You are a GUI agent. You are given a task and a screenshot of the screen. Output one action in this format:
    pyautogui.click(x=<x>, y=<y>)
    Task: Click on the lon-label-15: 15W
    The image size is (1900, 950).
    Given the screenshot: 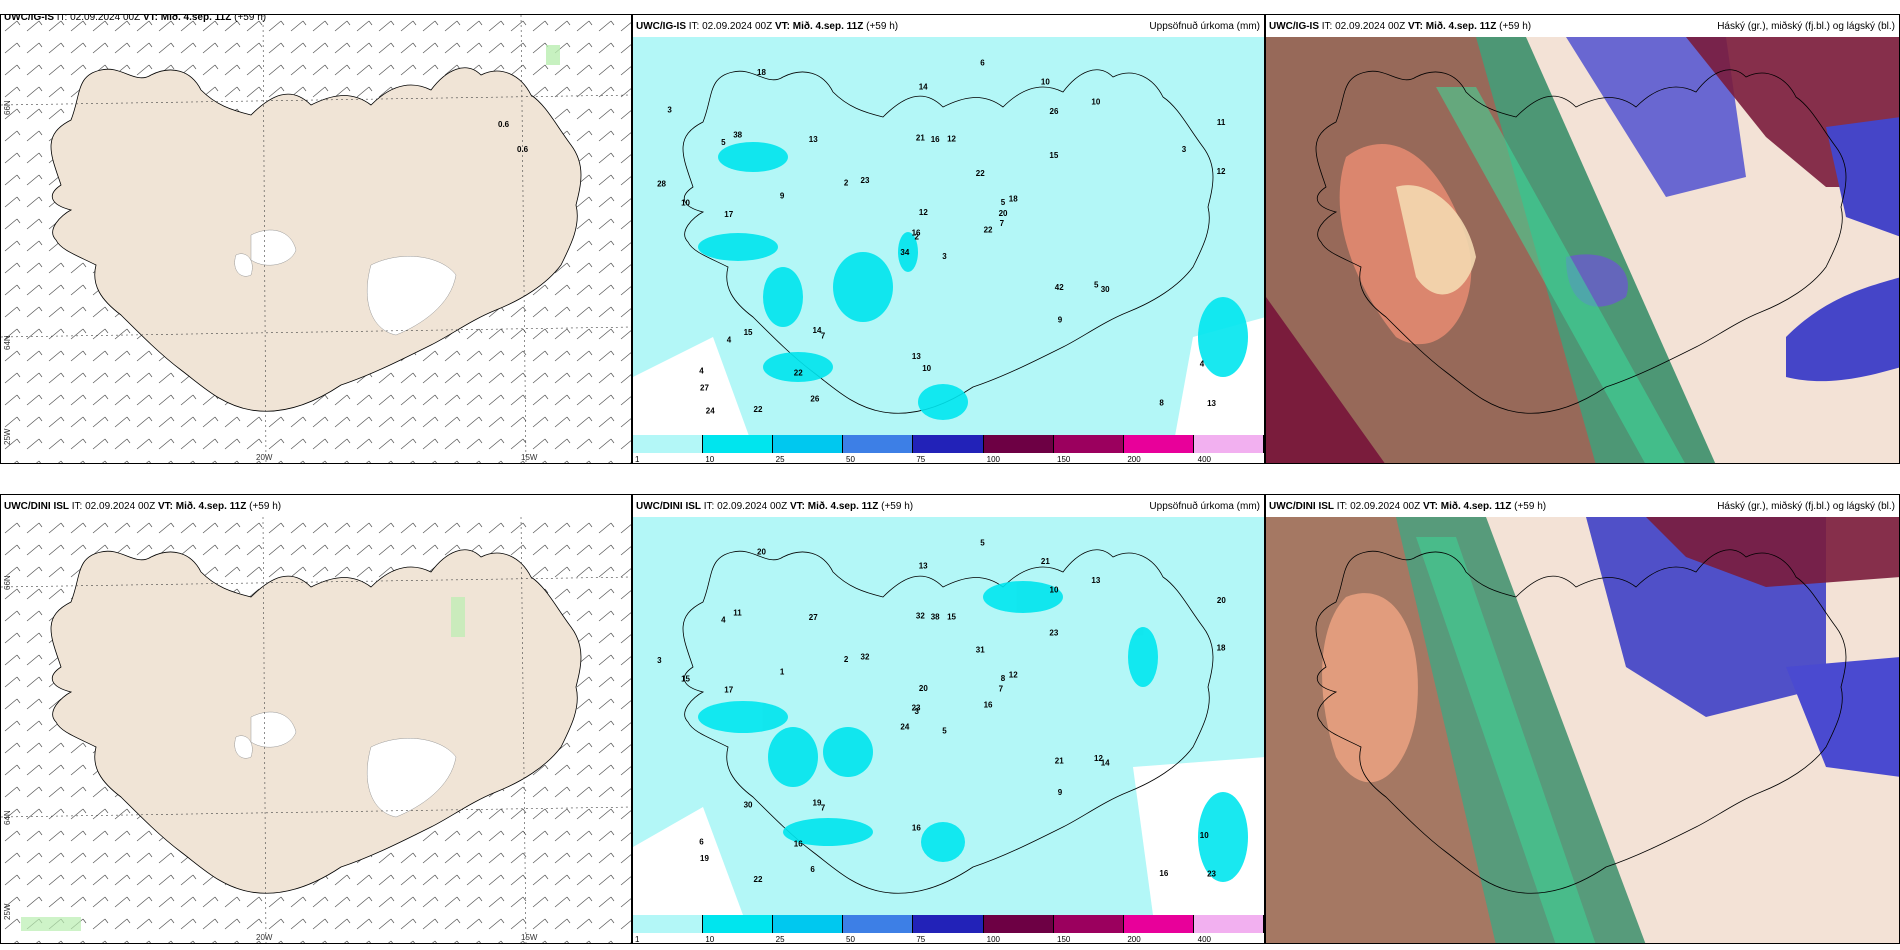 What is the action you would take?
    pyautogui.click(x=529, y=937)
    